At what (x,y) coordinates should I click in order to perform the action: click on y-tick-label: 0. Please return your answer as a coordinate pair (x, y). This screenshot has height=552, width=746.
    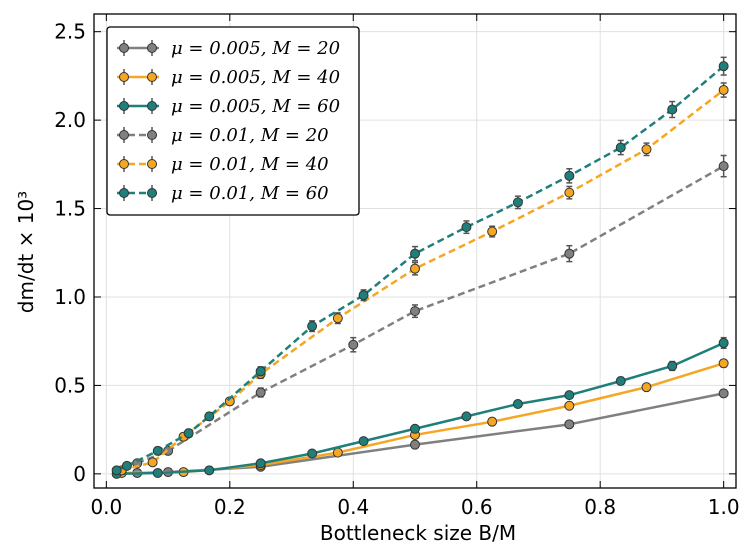
    Looking at the image, I should click on (79, 474).